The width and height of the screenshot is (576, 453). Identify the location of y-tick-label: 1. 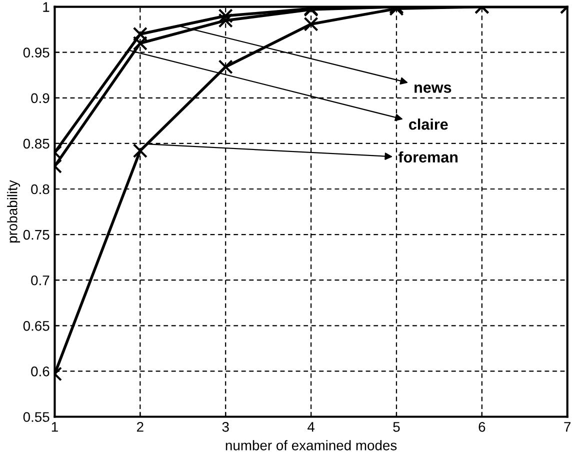
(46, 7).